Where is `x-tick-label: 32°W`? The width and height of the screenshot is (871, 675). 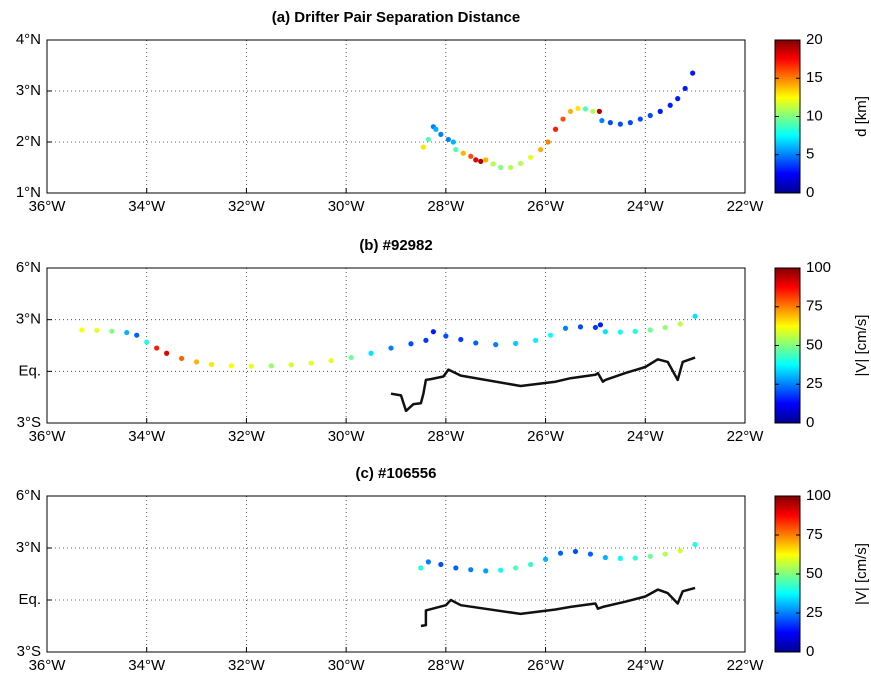
x-tick-label: 32°W is located at coordinates (247, 665).